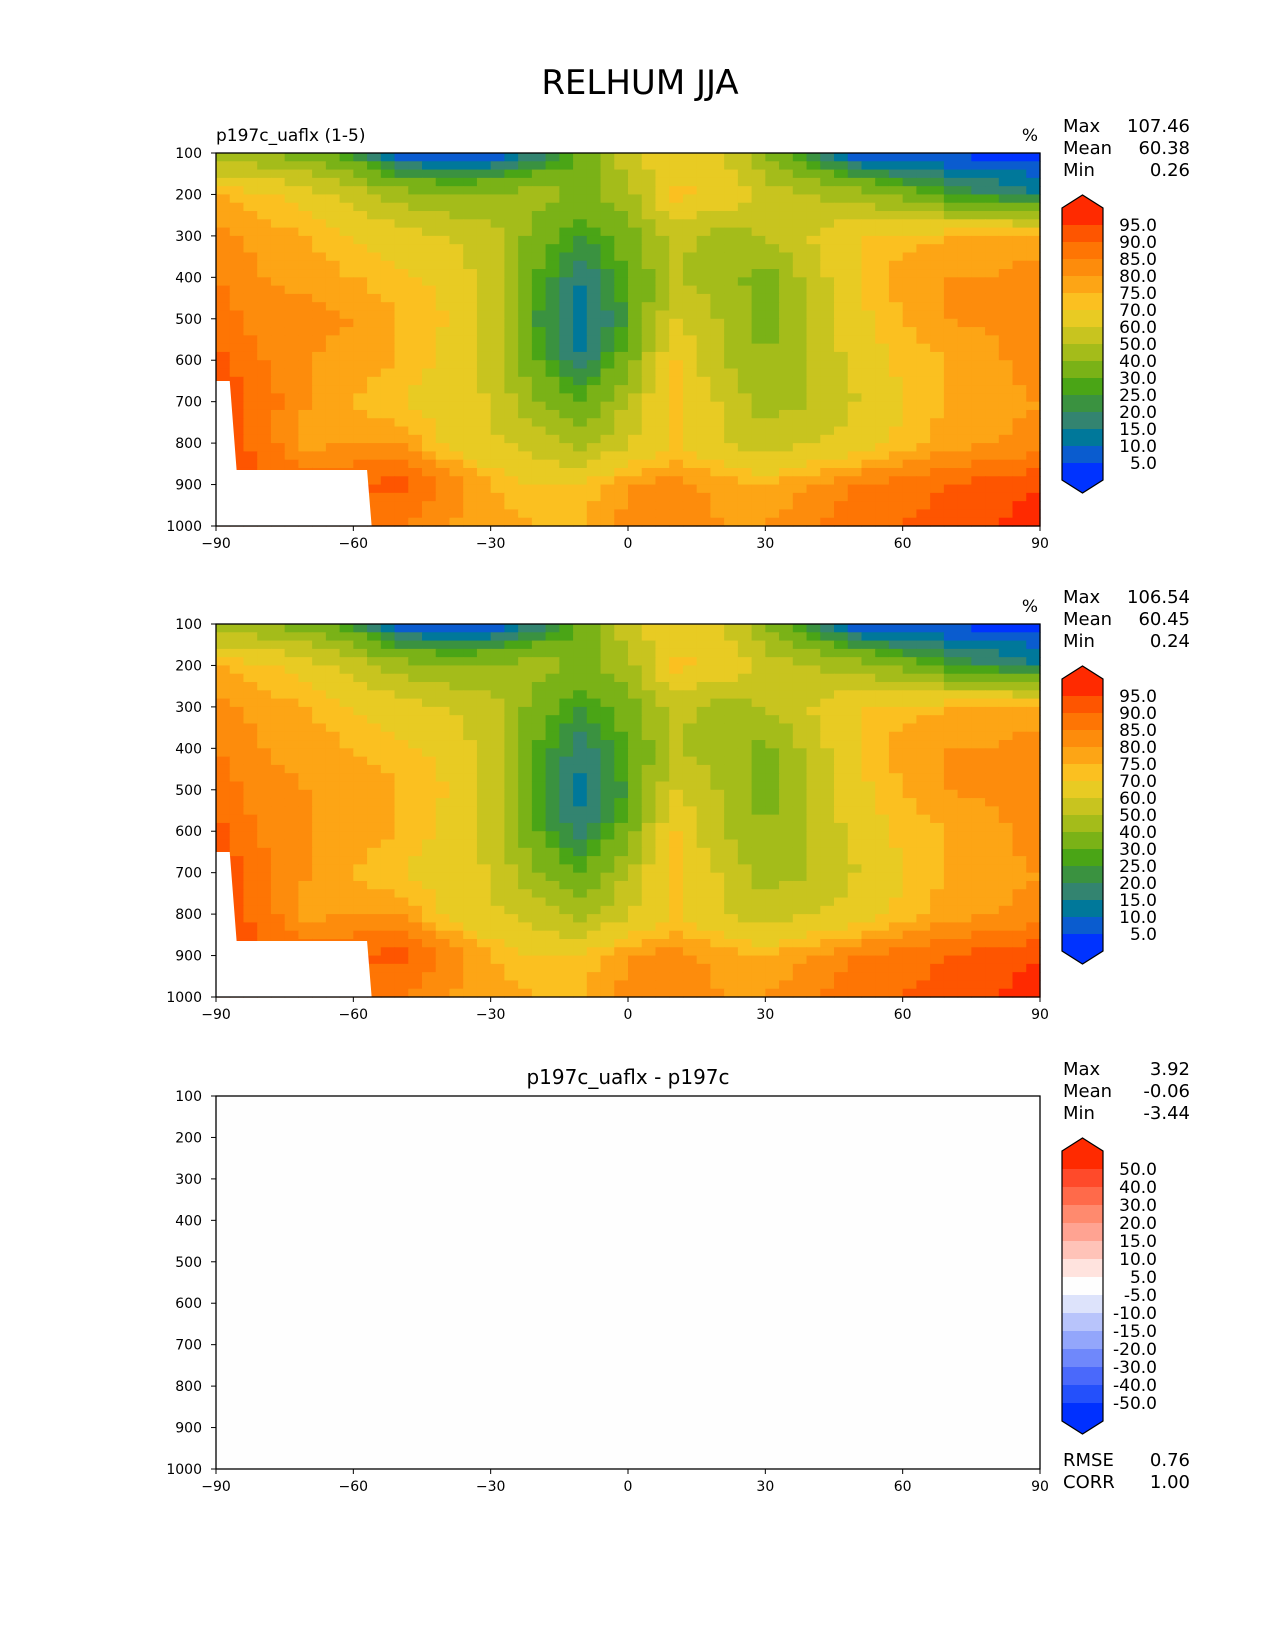 The height and width of the screenshot is (1650, 1275). What do you see at coordinates (188, 444) in the screenshot?
I see `y-tick-label: 800` at bounding box center [188, 444].